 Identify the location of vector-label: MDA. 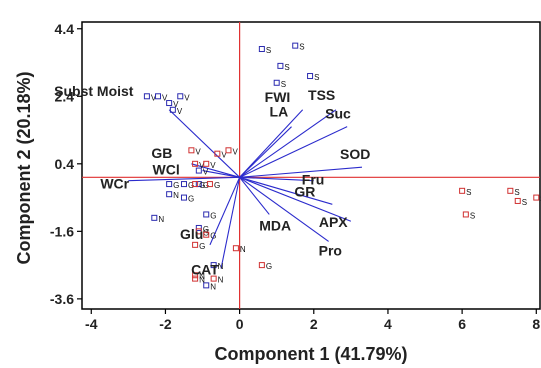
(275, 225).